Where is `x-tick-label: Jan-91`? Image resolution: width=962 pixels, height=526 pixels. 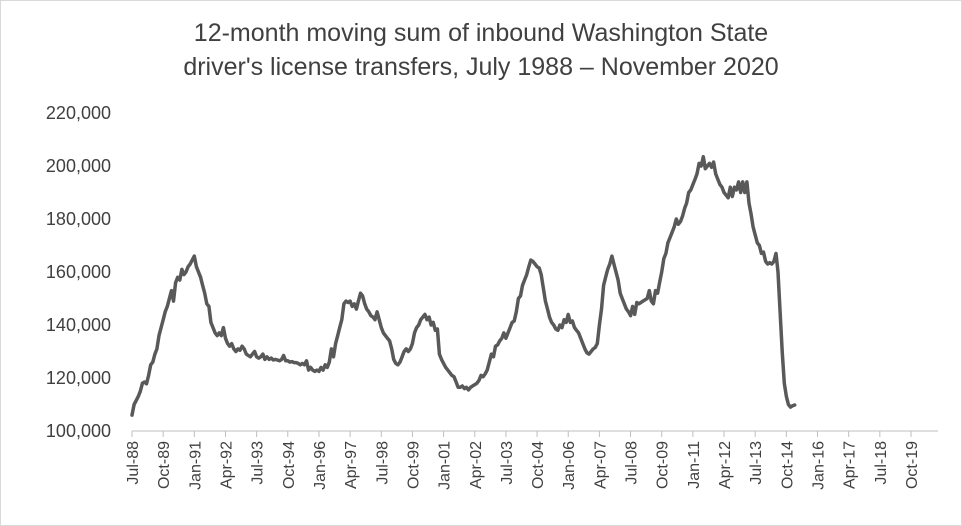 x-tick-label: Jan-91 is located at coordinates (195, 465).